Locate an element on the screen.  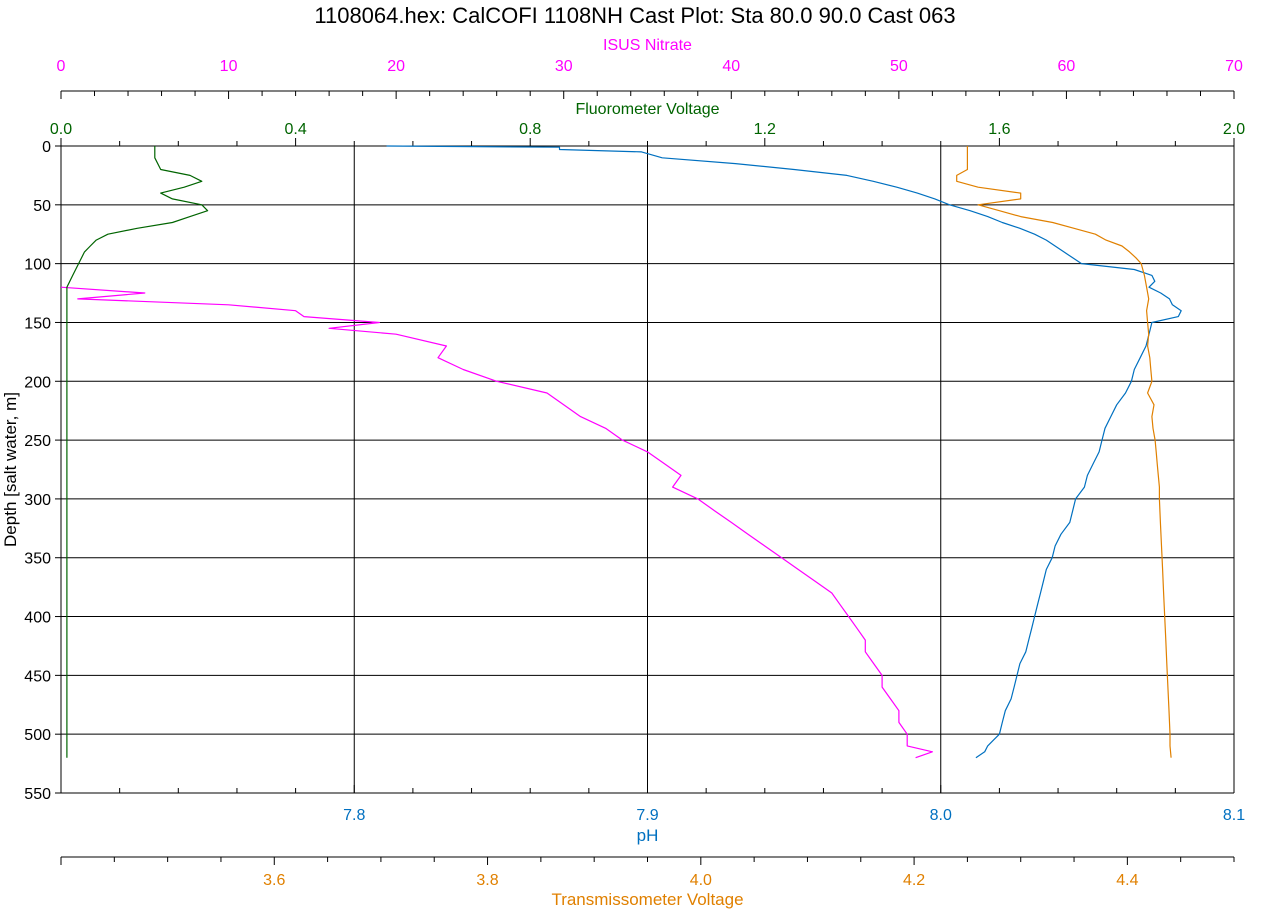
fluorometer-tick-label: 0.8 is located at coordinates (530, 129).